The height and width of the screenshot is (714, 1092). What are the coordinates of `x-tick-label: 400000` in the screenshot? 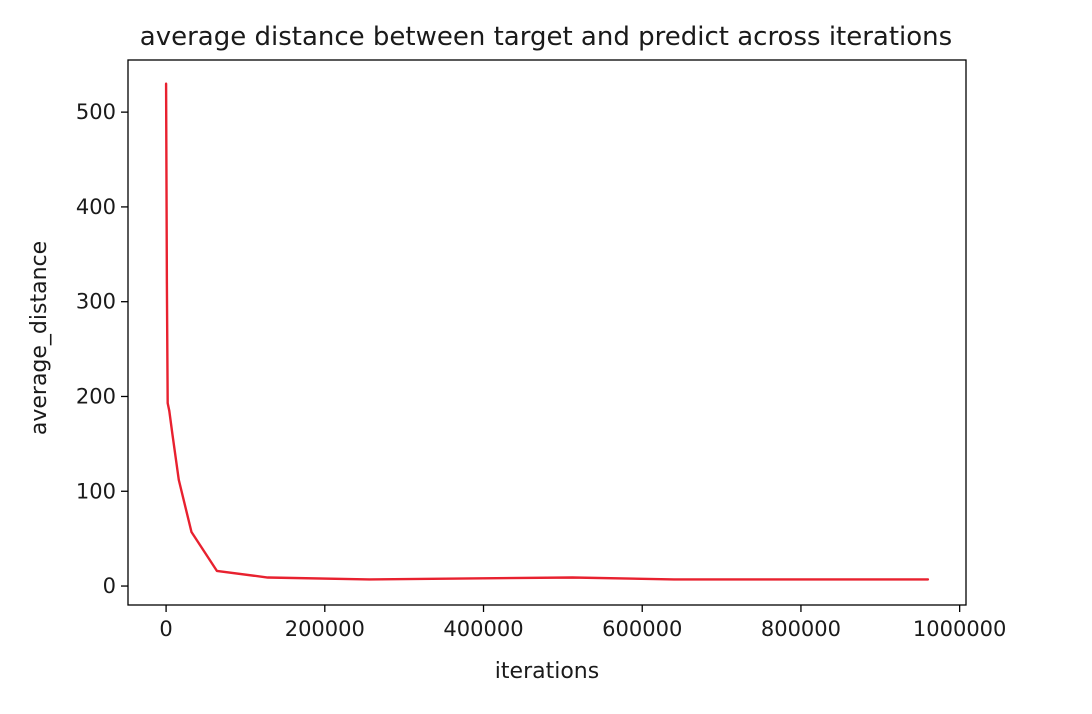 It's located at (483, 629).